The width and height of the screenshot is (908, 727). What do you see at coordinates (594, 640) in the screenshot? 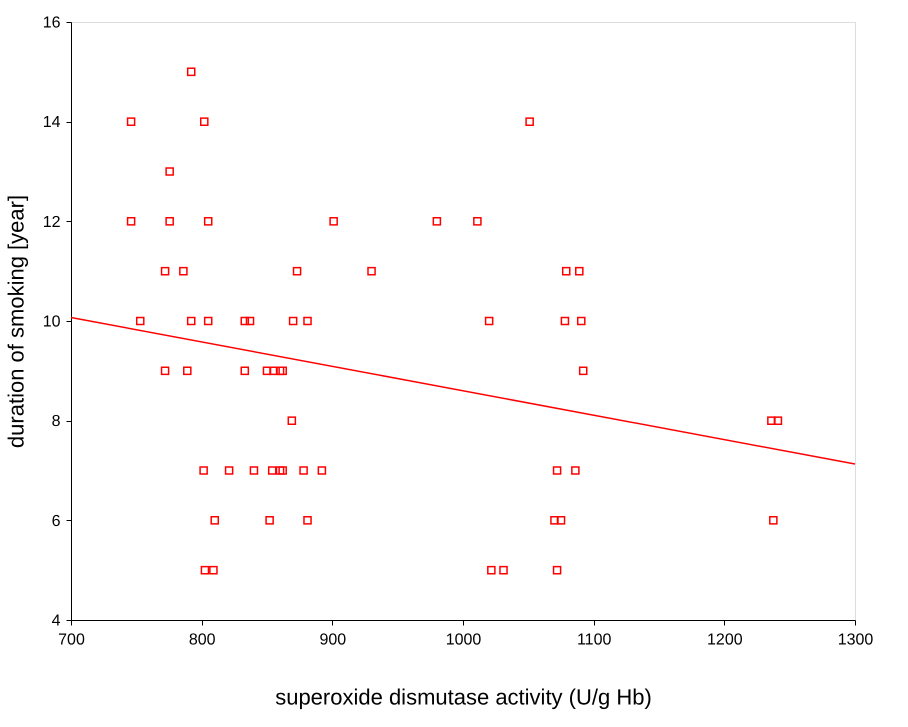
I see `x-tick-label: 1100` at bounding box center [594, 640].